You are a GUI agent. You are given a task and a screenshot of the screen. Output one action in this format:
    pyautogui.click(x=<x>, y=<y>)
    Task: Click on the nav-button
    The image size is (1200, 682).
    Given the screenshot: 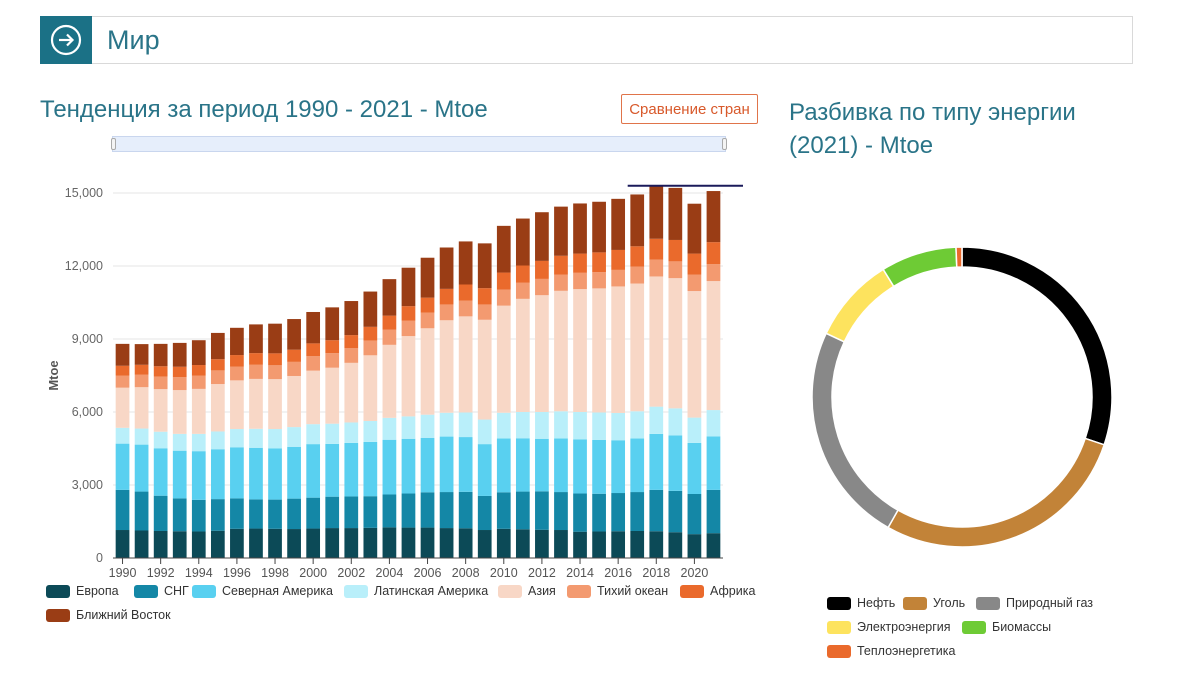 What is the action you would take?
    pyautogui.click(x=66, y=40)
    